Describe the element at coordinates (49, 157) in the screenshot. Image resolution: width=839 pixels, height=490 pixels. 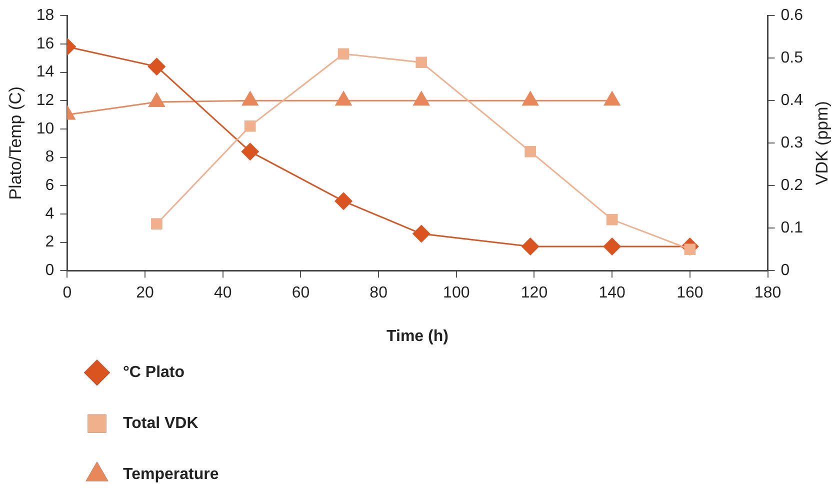
I see `y-tick-label: 8` at that location.